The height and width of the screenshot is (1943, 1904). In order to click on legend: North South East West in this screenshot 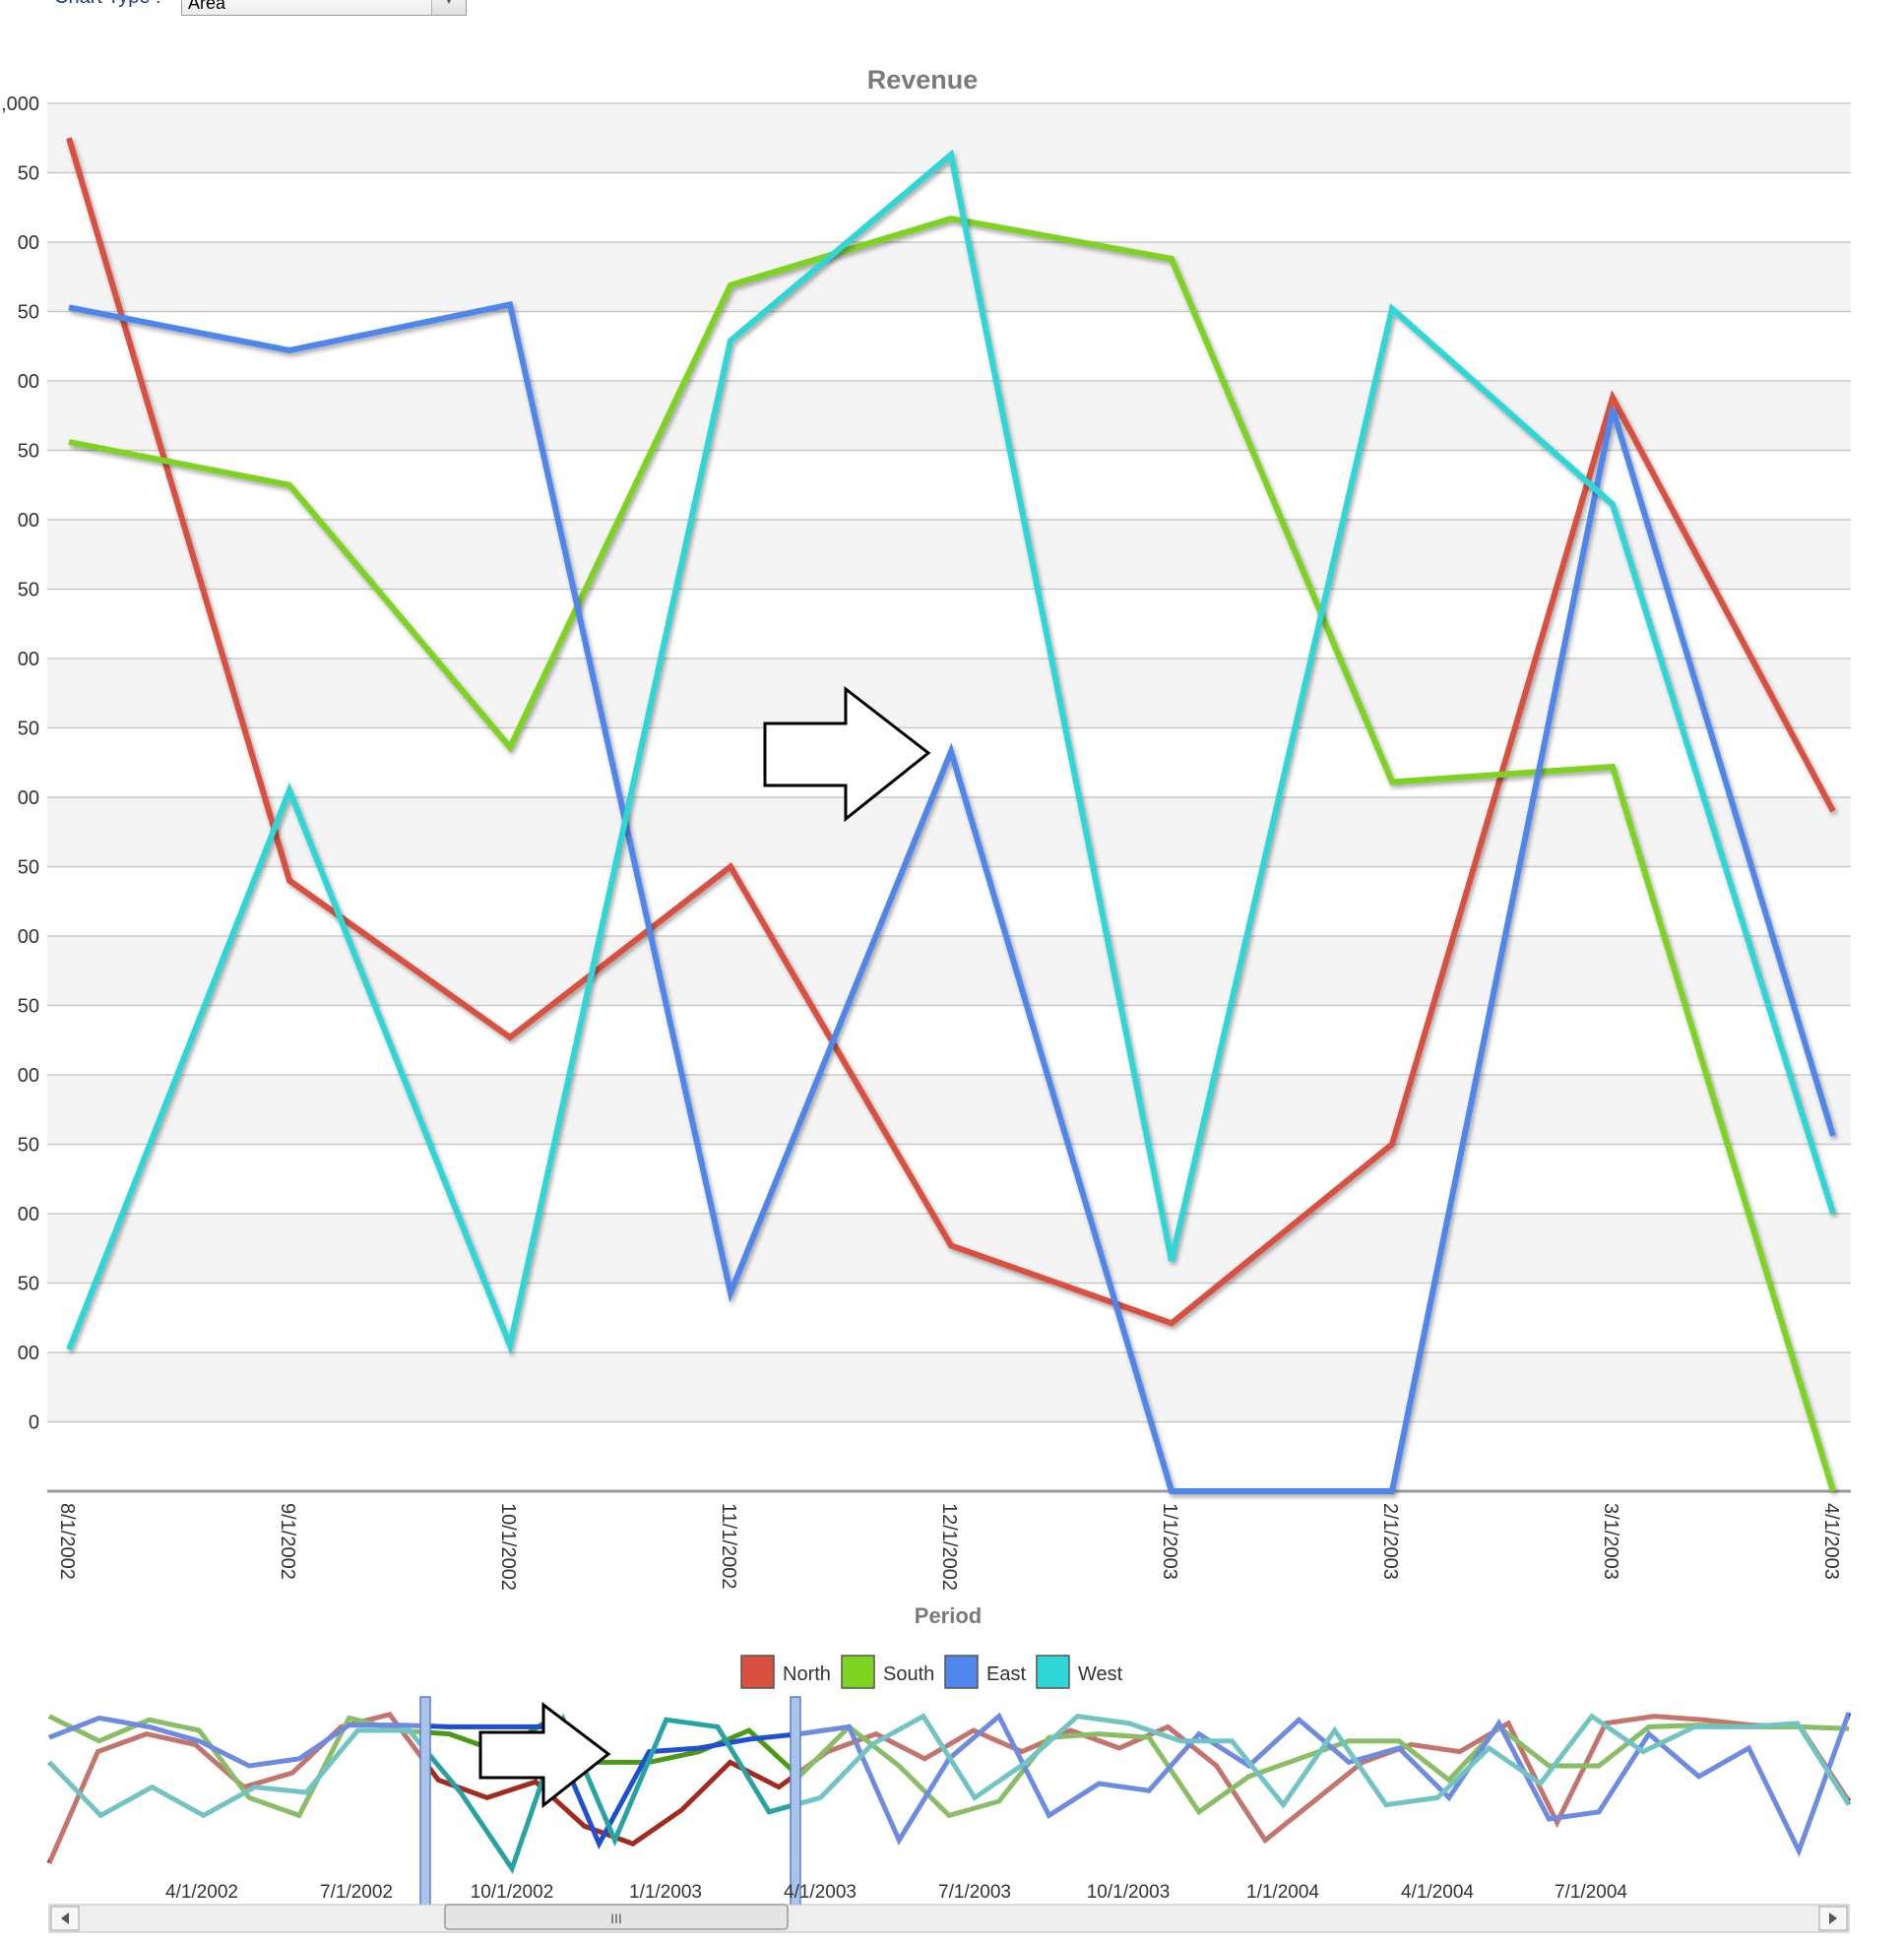, I will do `click(931, 1672)`.